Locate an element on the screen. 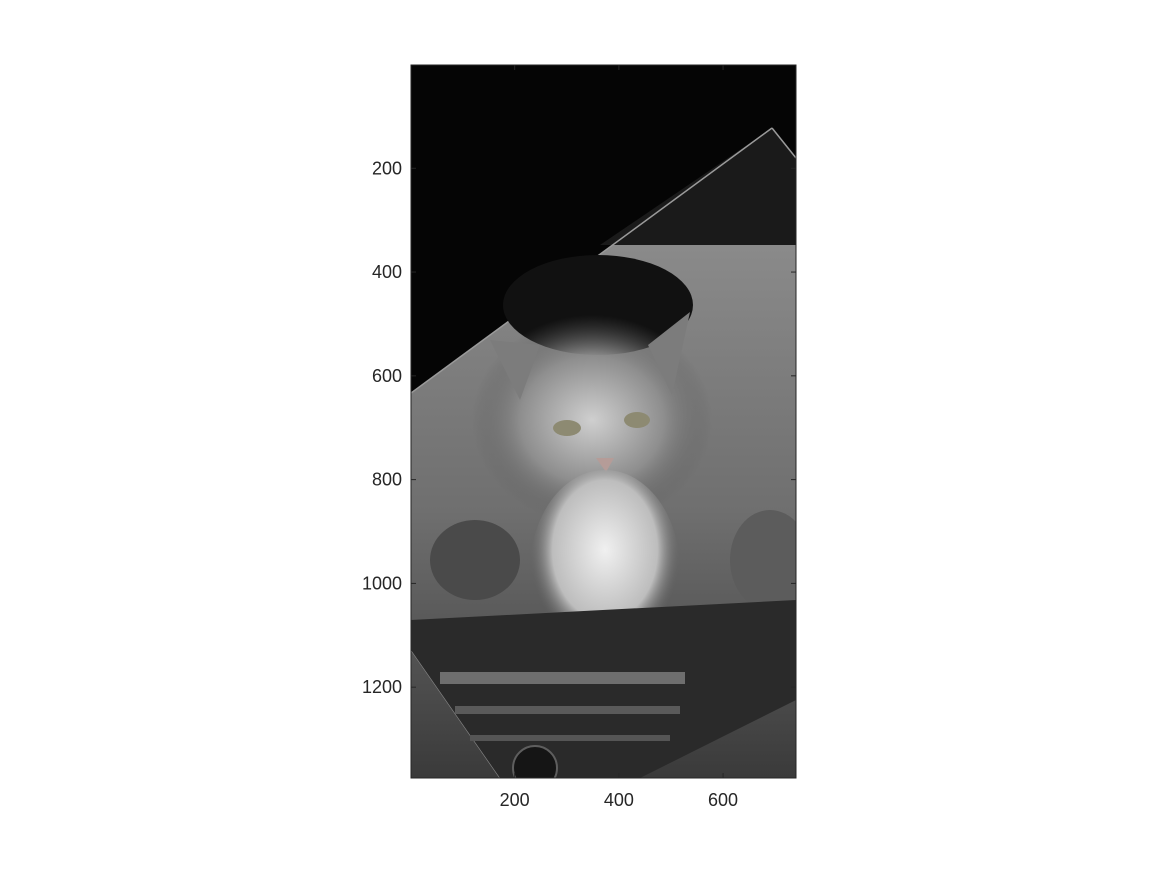  y-tick-label: 600 is located at coordinates (387, 376).